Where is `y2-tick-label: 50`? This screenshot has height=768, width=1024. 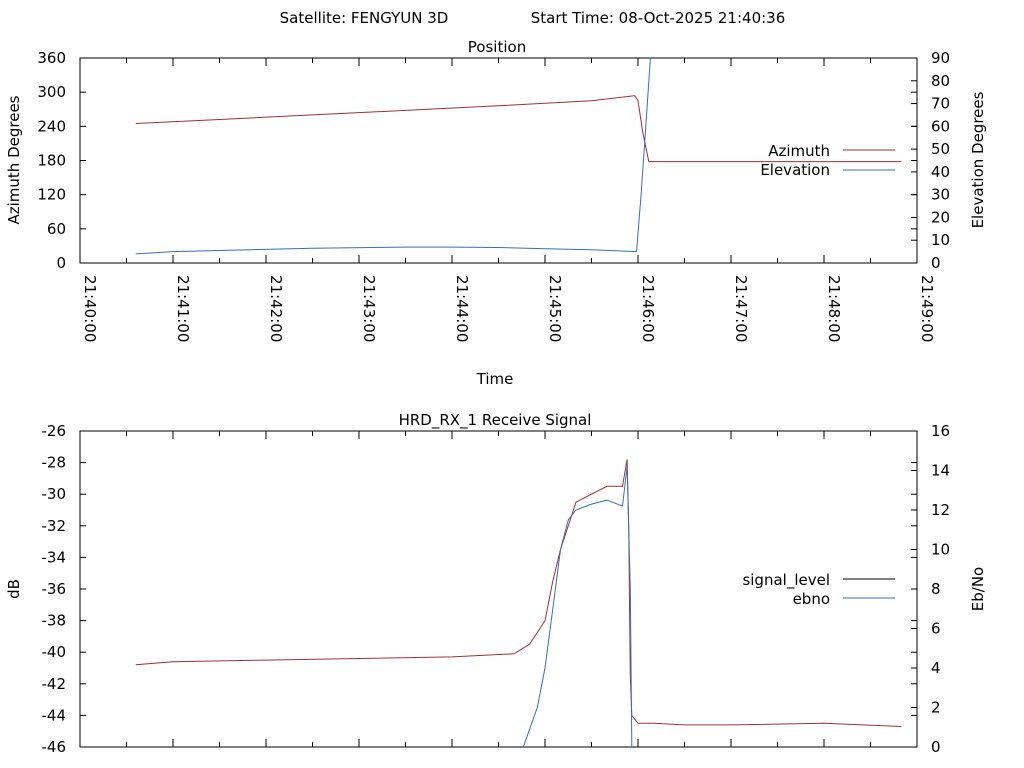 y2-tick-label: 50 is located at coordinates (940, 149).